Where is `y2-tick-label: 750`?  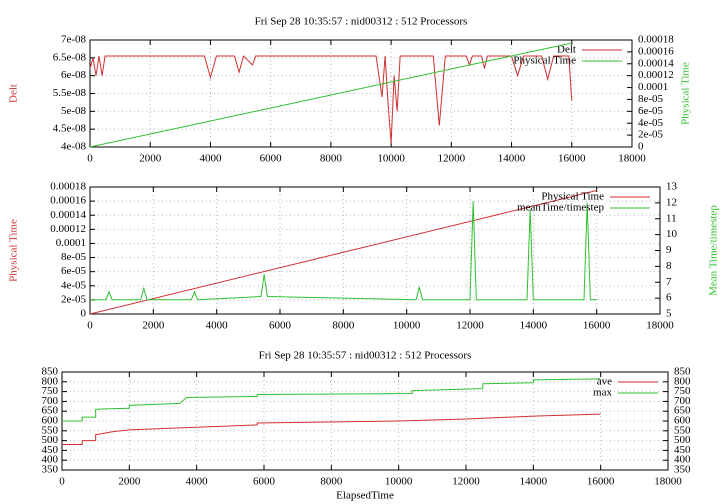 y2-tick-label: 750 is located at coordinates (682, 391).